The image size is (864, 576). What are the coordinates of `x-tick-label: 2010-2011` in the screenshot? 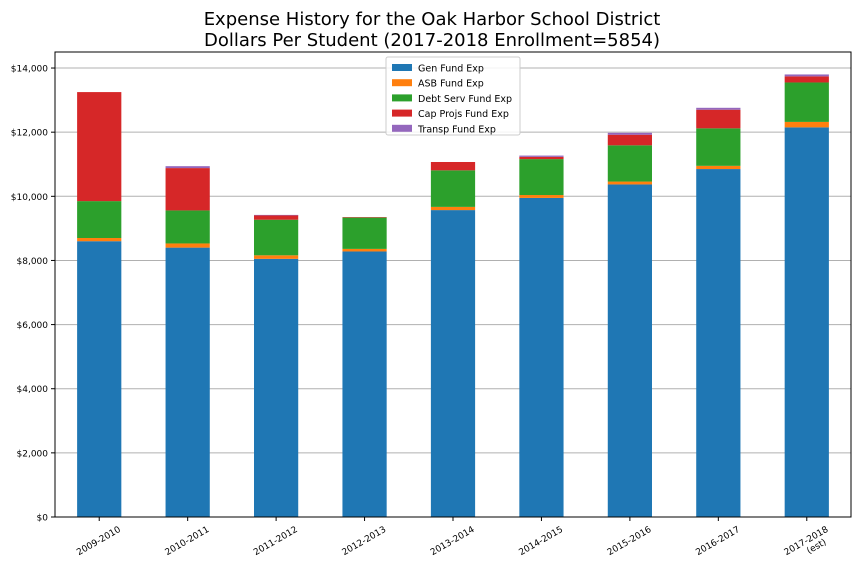 It's located at (187, 541).